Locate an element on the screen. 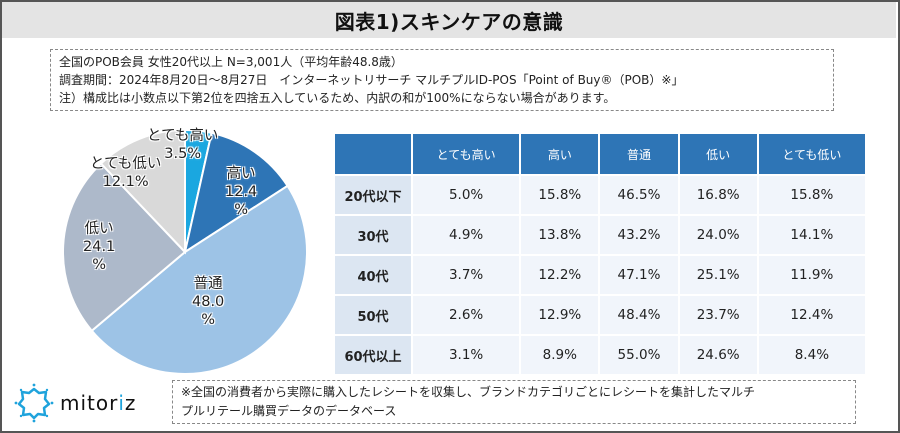  table-row: 40代 3.7% 12.2% 47.1% 25.1% 11.9% is located at coordinates (600, 275).